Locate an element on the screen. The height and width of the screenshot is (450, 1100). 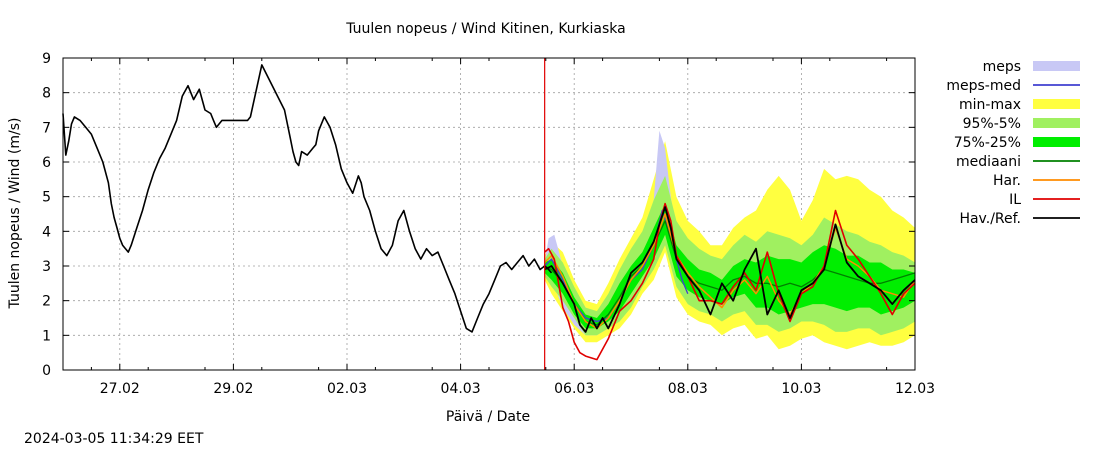
y-tick-label: 2 is located at coordinates (46, 302).